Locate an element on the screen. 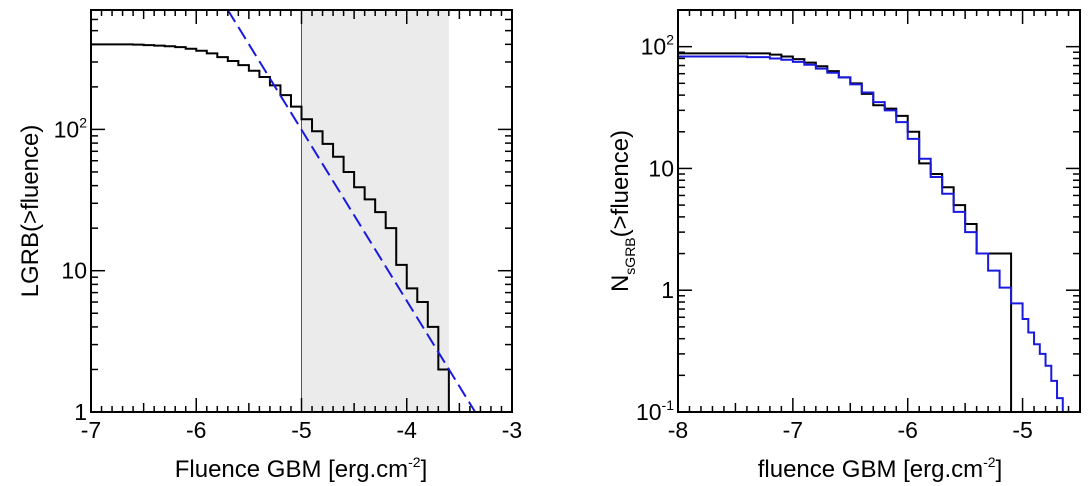 The image size is (1091, 486). y-axis-title: NsGRB(>fluence) is located at coordinates (622, 211).